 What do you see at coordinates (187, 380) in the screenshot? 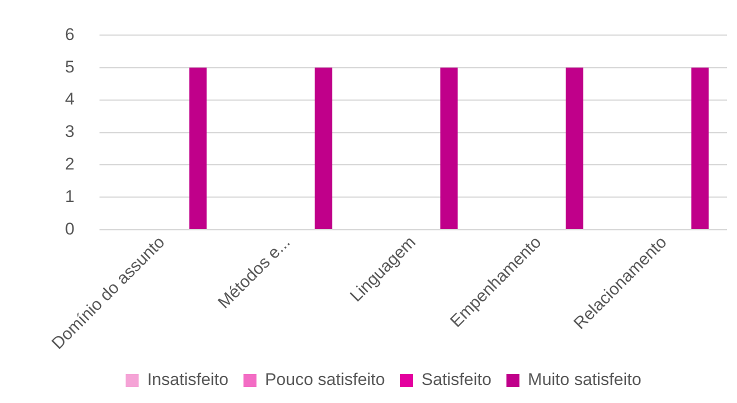
I see `legend-label: Insatisfeito` at bounding box center [187, 380].